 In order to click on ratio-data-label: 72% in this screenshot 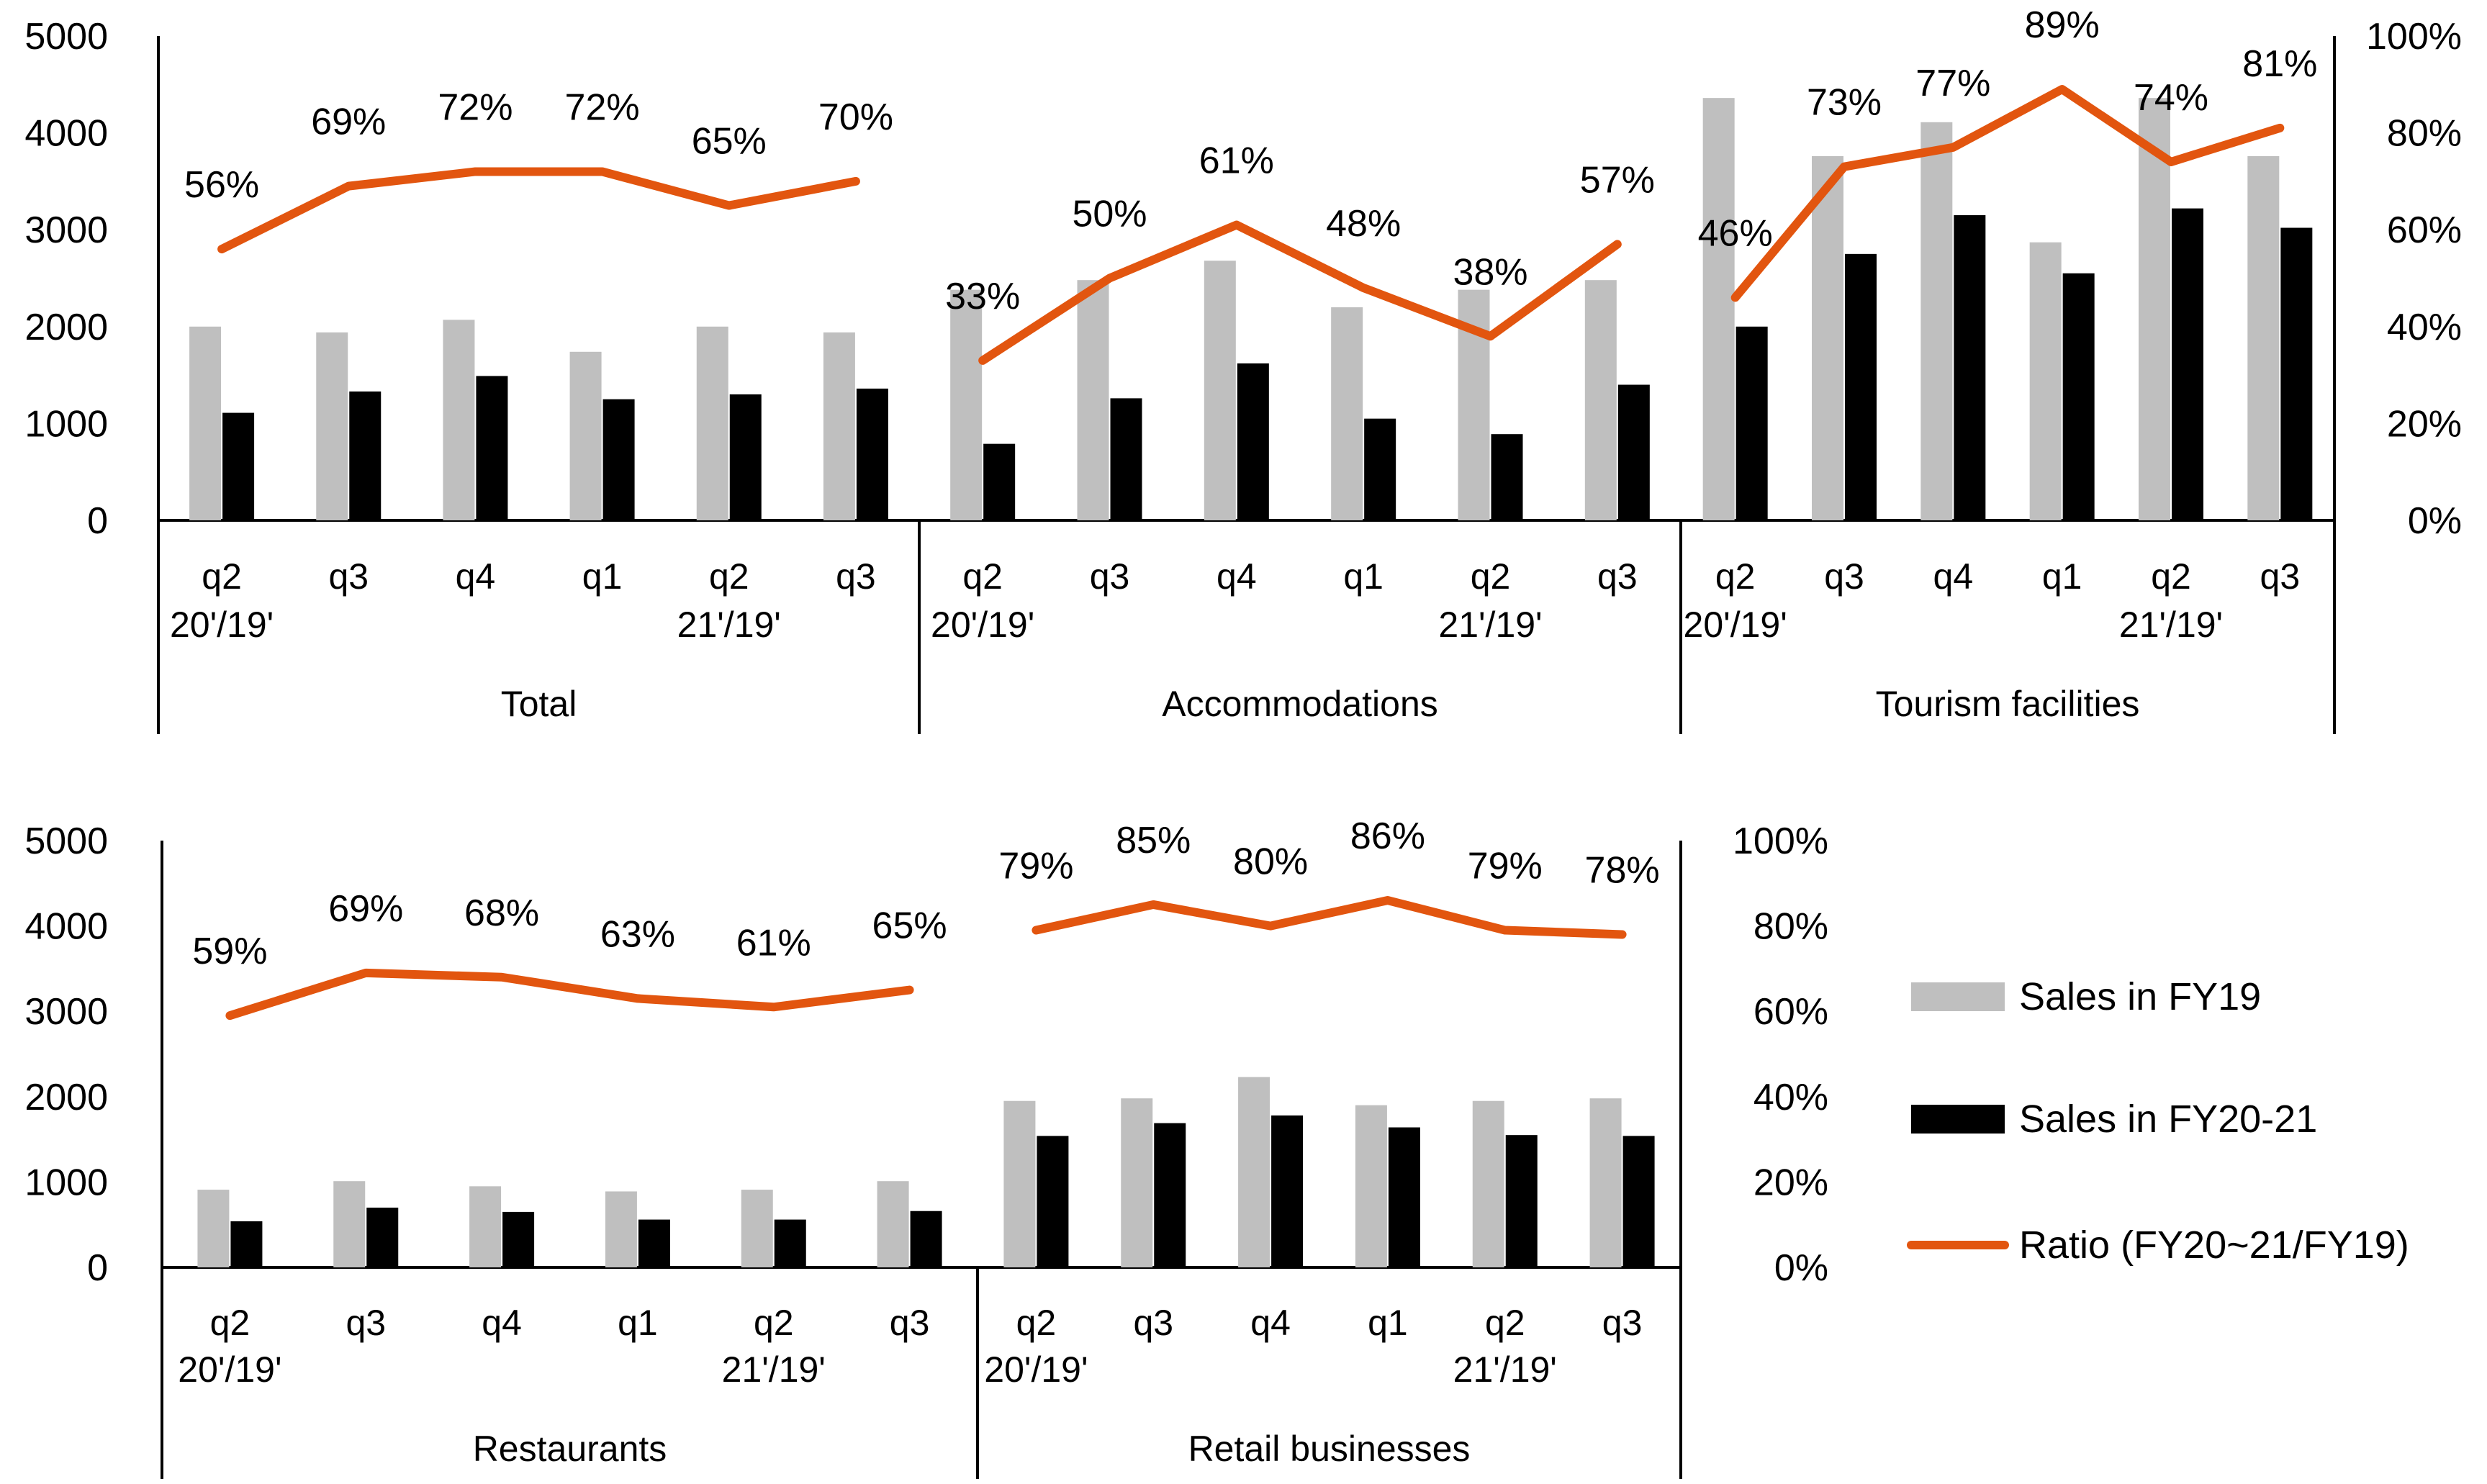, I will do `click(602, 107)`.